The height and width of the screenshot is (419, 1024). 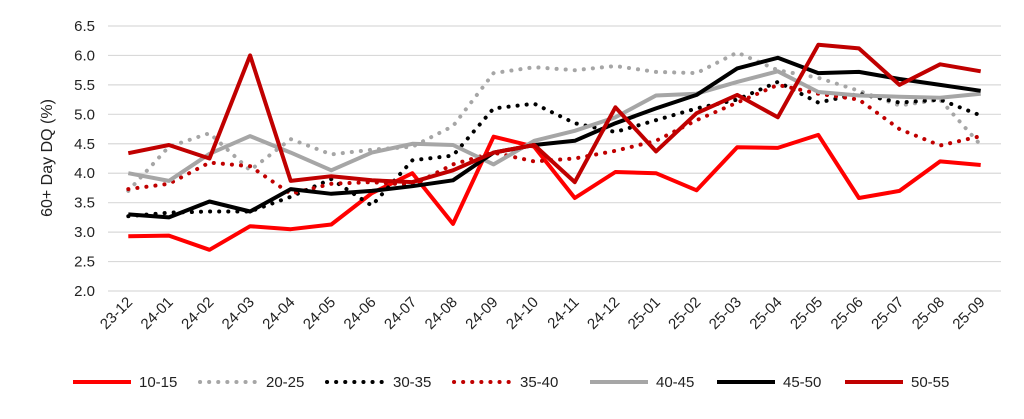 I want to click on x-tick-label: 25-01, so click(x=644, y=313).